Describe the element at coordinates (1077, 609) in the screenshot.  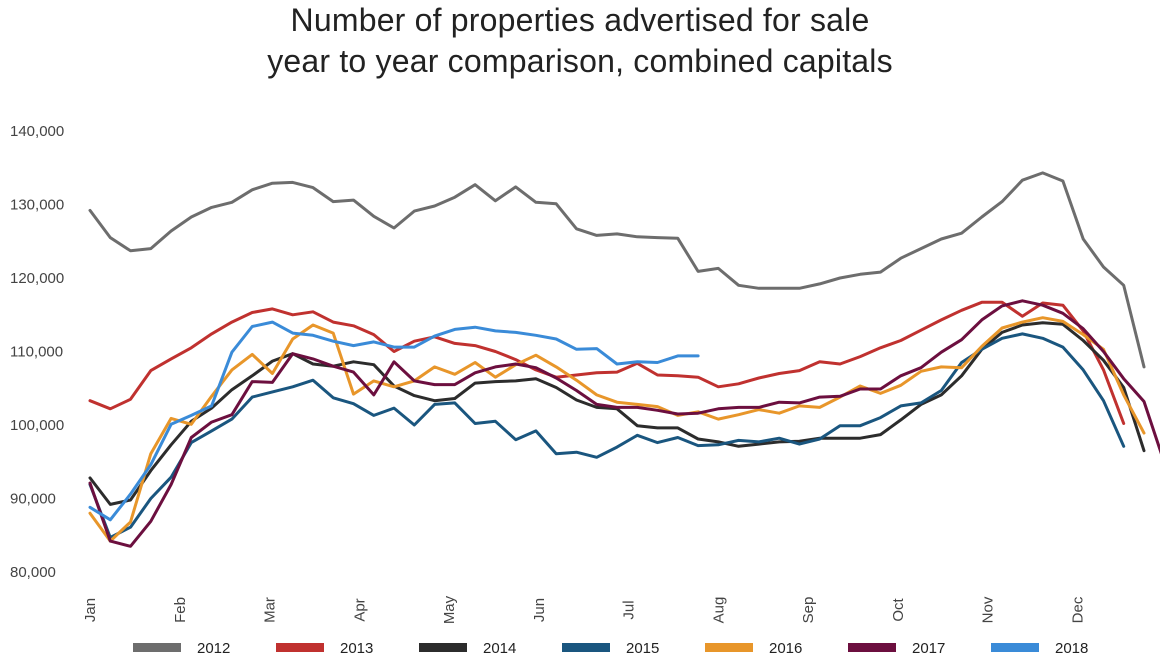
I see `x-tick-label-dec: Dec` at that location.